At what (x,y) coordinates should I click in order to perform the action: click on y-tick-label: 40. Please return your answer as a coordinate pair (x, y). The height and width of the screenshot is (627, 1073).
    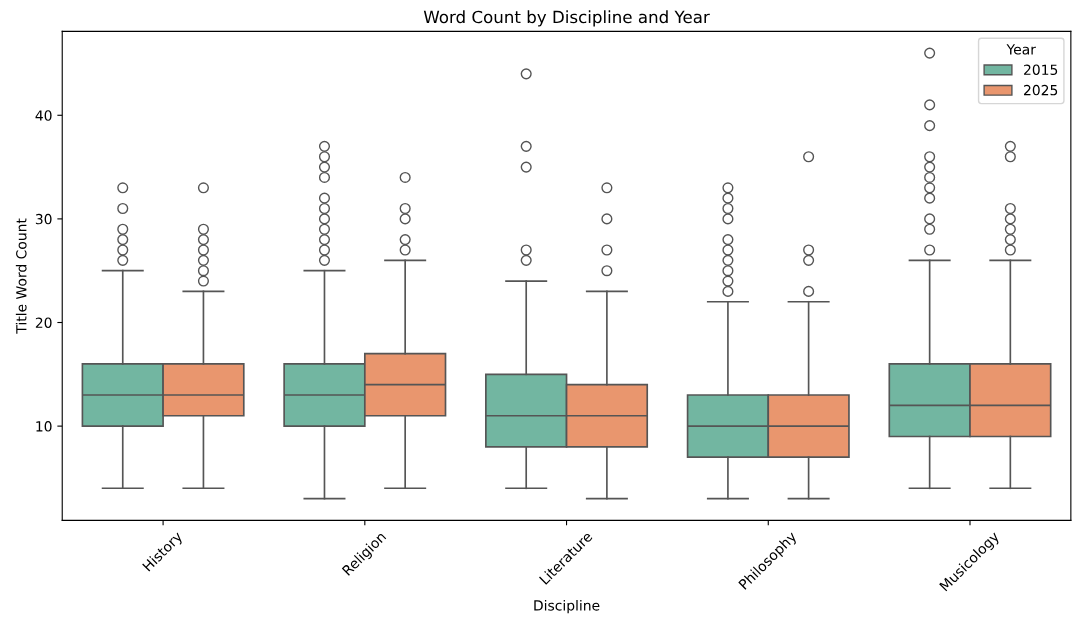
    Looking at the image, I should click on (43, 115).